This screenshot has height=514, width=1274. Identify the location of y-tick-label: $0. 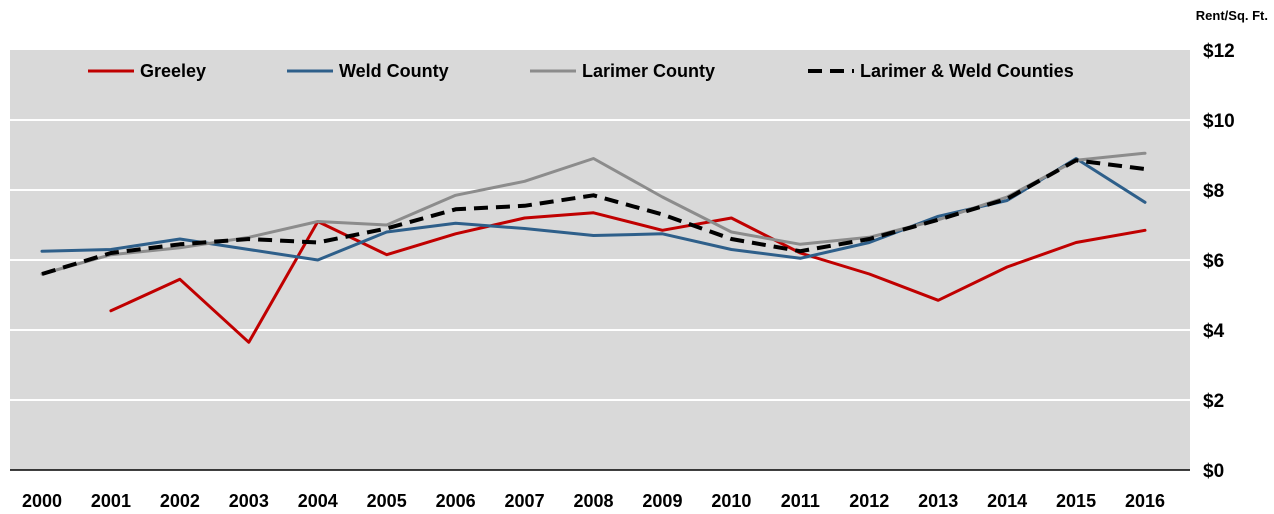
(1213, 471).